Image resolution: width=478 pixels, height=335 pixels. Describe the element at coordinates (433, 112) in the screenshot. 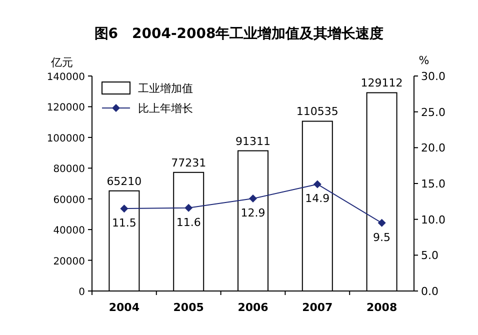

I see `y2-tick-label: 25.0` at that location.